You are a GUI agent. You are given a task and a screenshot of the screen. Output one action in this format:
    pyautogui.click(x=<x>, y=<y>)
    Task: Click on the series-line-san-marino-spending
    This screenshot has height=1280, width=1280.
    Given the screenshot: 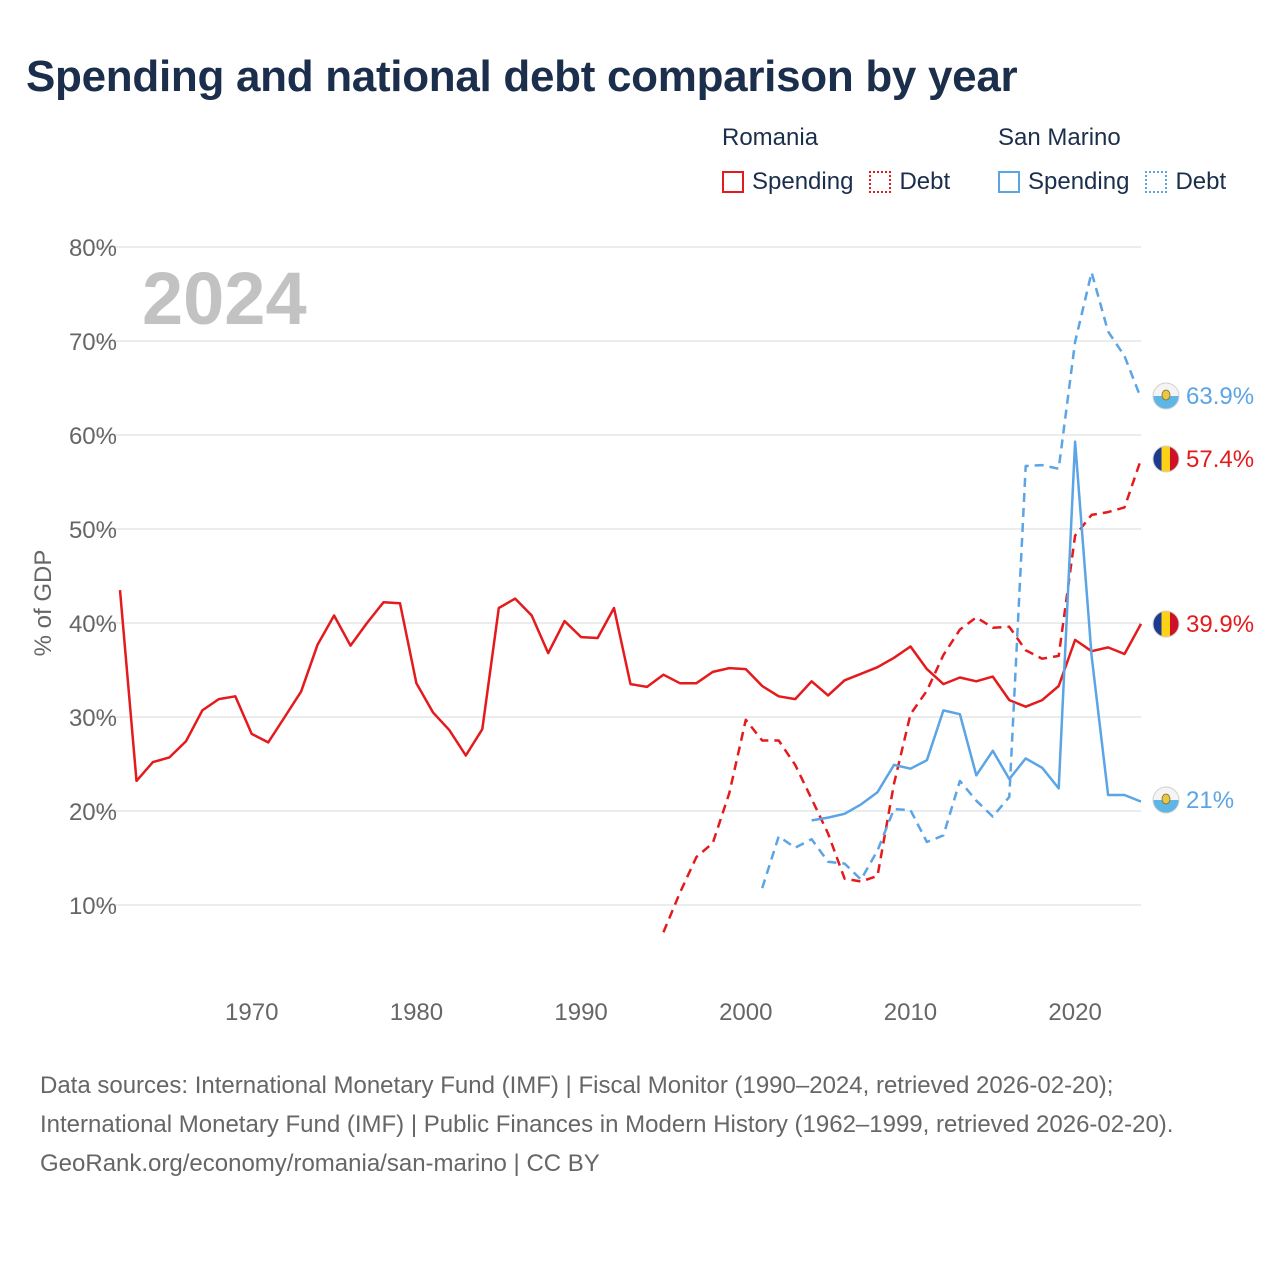 What is the action you would take?
    pyautogui.click(x=976, y=631)
    